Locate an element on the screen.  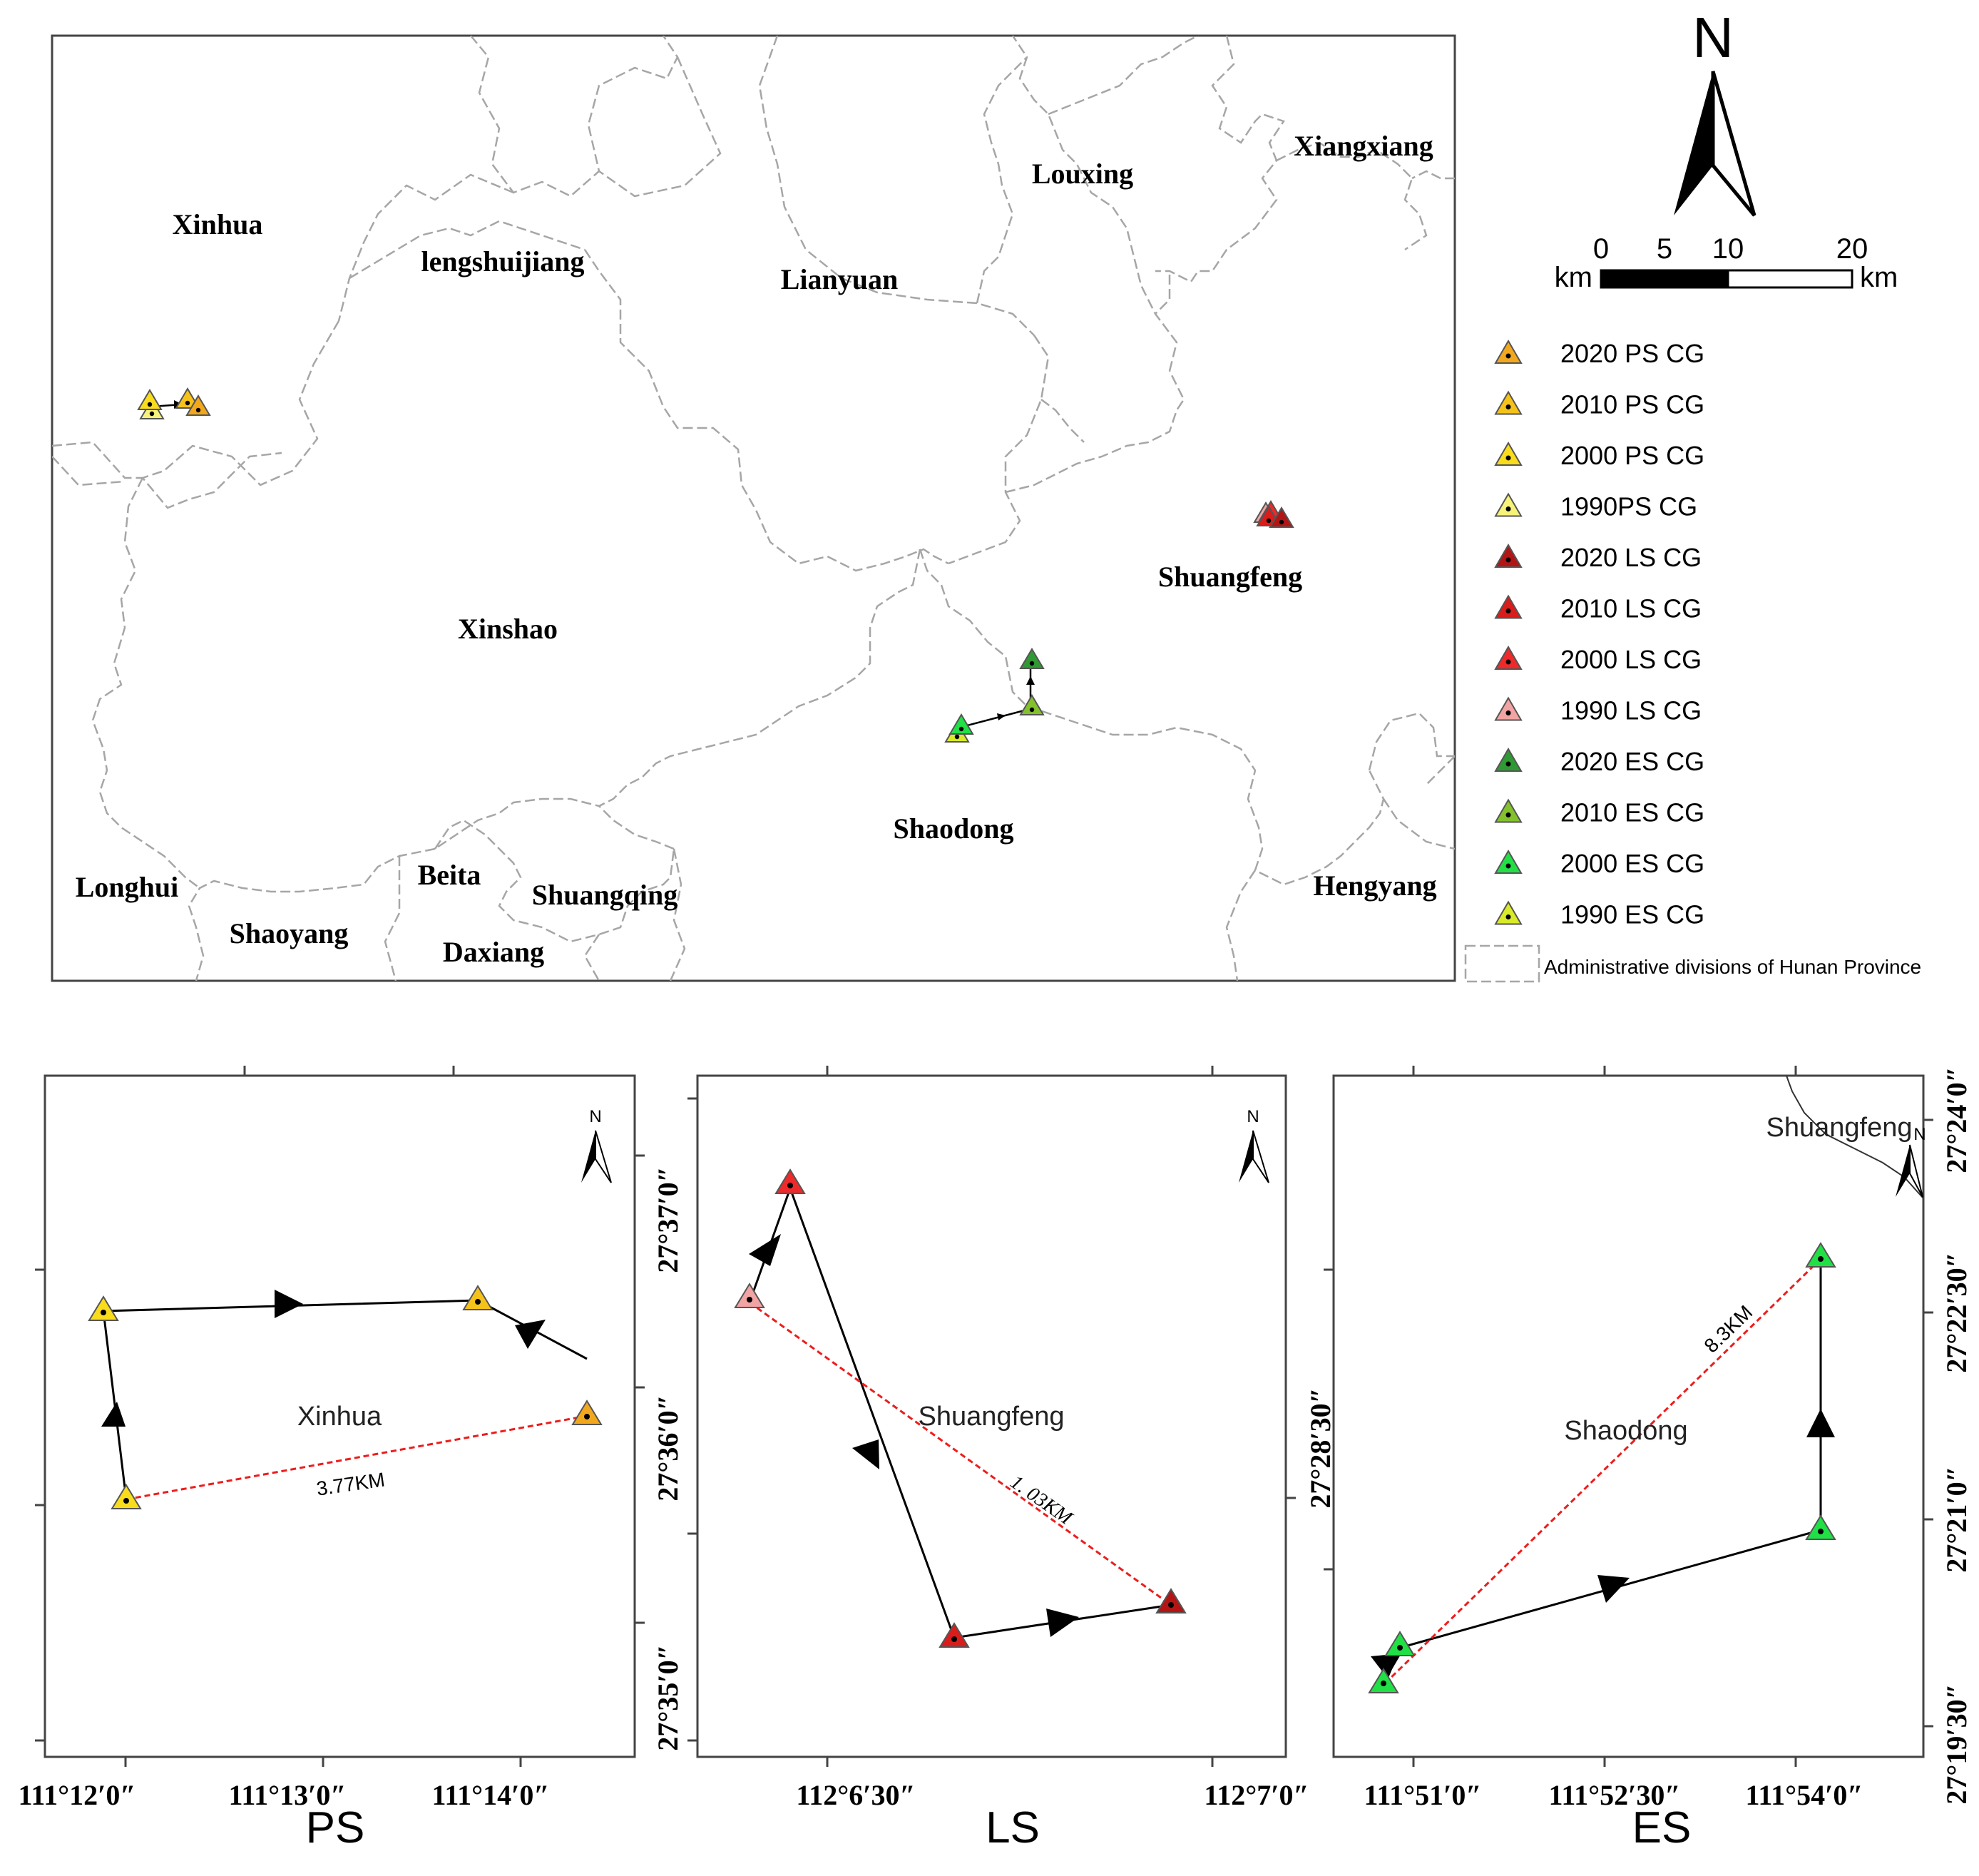
legend-item: 2000 PS CG is located at coordinates (1599, 455).